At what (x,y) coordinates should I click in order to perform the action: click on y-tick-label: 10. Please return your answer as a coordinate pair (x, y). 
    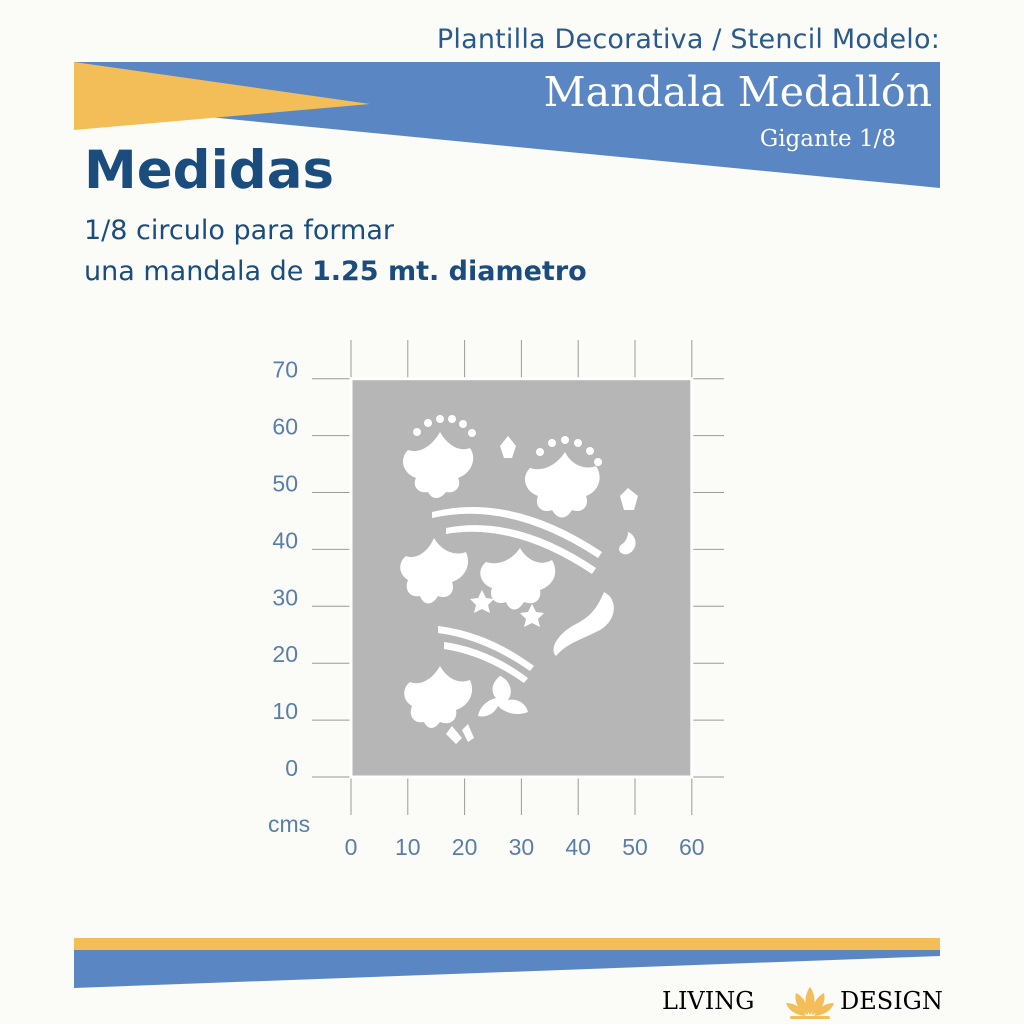
    Looking at the image, I should click on (285, 711).